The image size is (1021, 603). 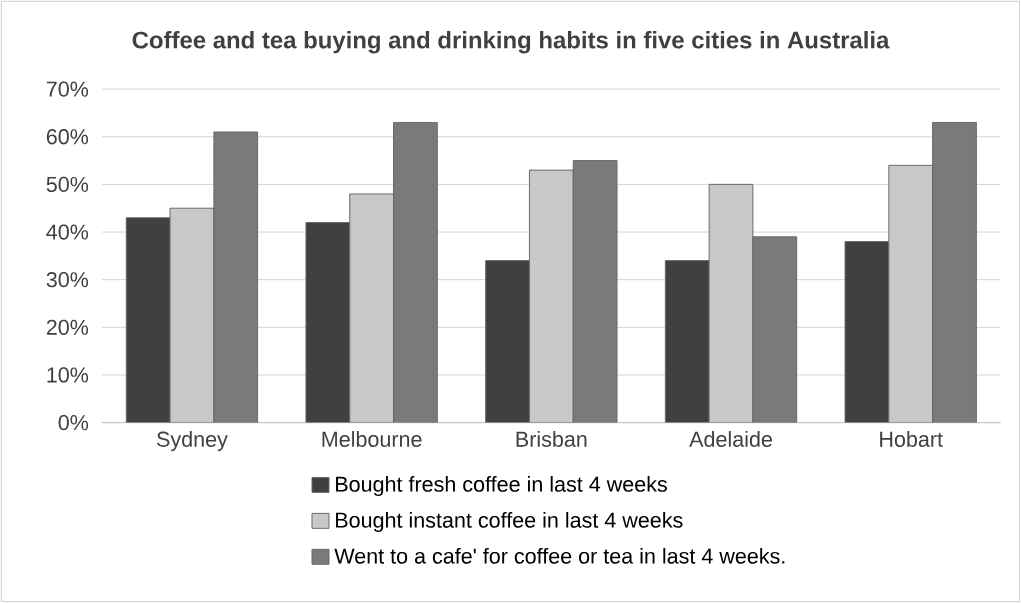 What do you see at coordinates (559, 555) in the screenshot?
I see `legend-label: Went to a cafe' for coffee or tea in last 4 weeks.` at bounding box center [559, 555].